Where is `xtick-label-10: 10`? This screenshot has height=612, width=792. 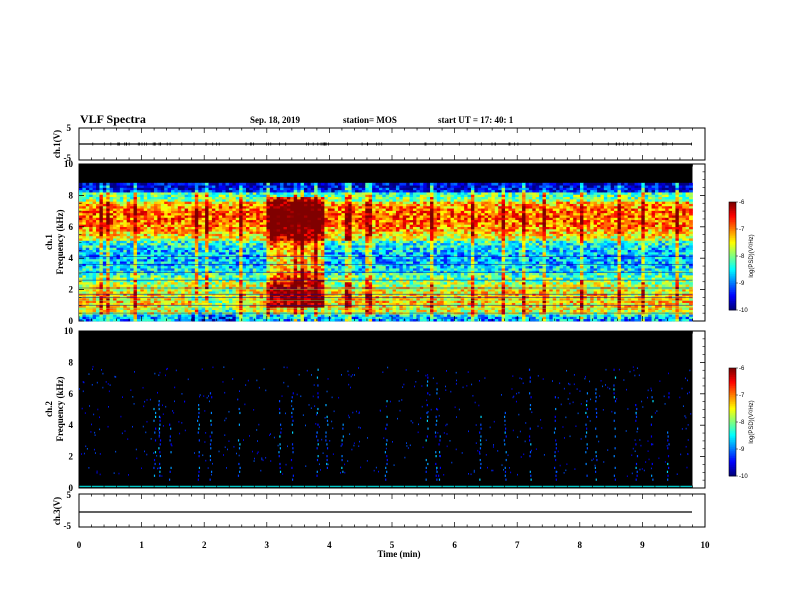
xtick-label-10: 10 is located at coordinates (706, 545).